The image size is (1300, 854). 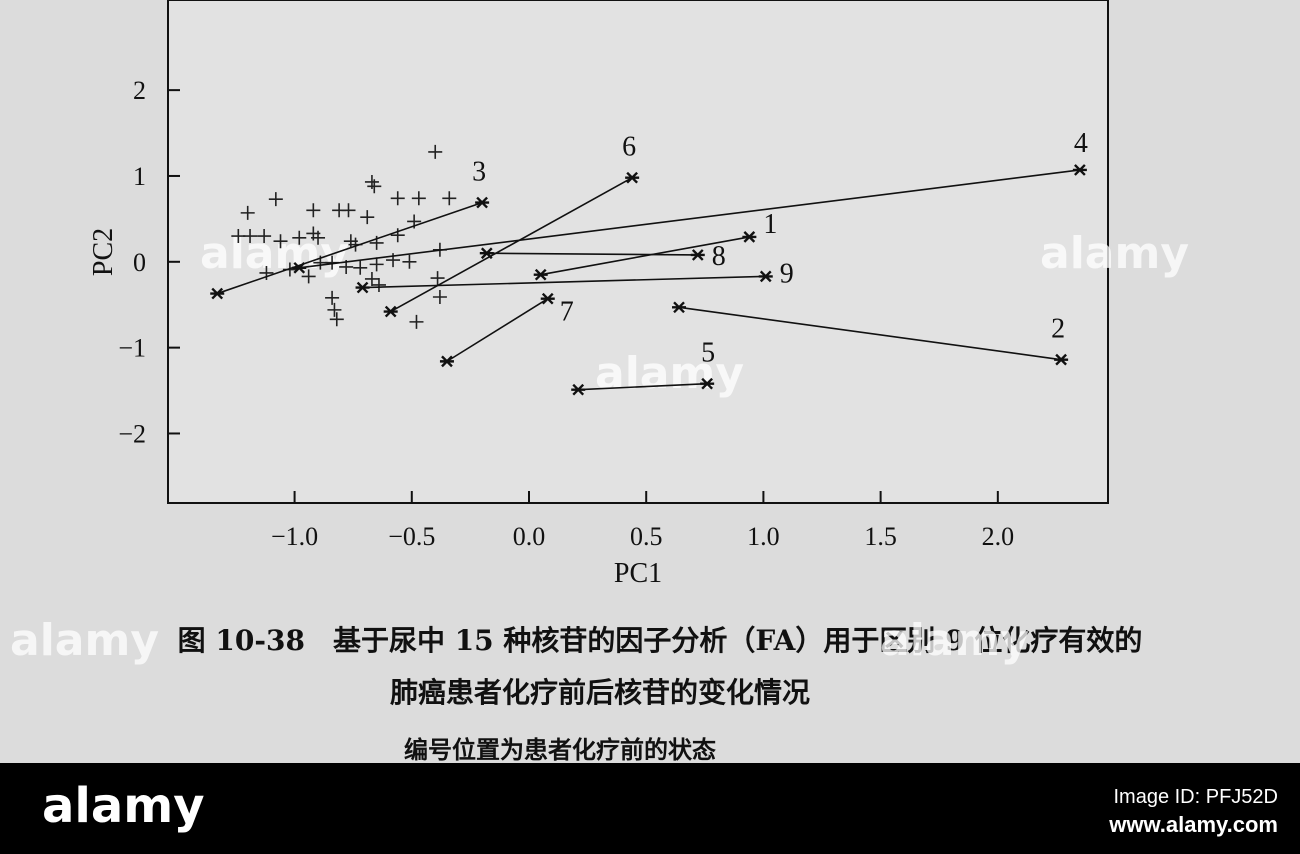 What do you see at coordinates (139, 90) in the screenshot?
I see `y-tick-label: 2` at bounding box center [139, 90].